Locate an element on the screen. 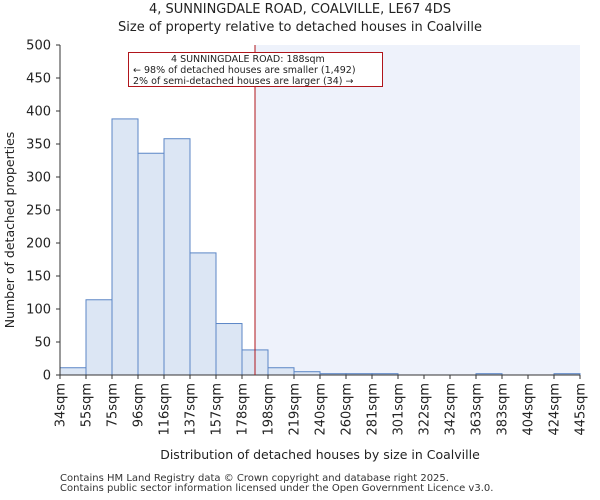 This screenshot has width=600, height=500. y-tick-label: 300 is located at coordinates (38, 178).